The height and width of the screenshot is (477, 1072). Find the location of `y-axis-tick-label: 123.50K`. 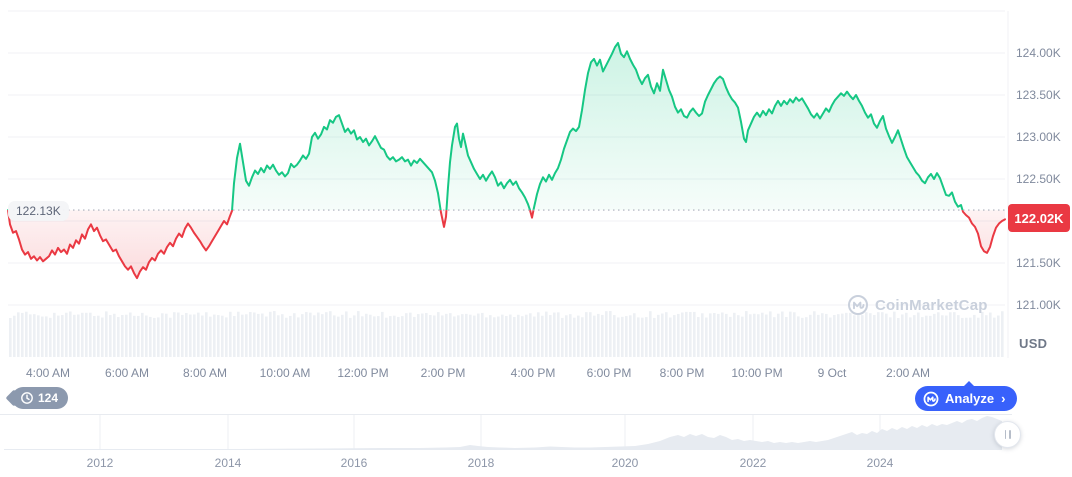

y-axis-tick-label: 123.50K is located at coordinates (1038, 95).